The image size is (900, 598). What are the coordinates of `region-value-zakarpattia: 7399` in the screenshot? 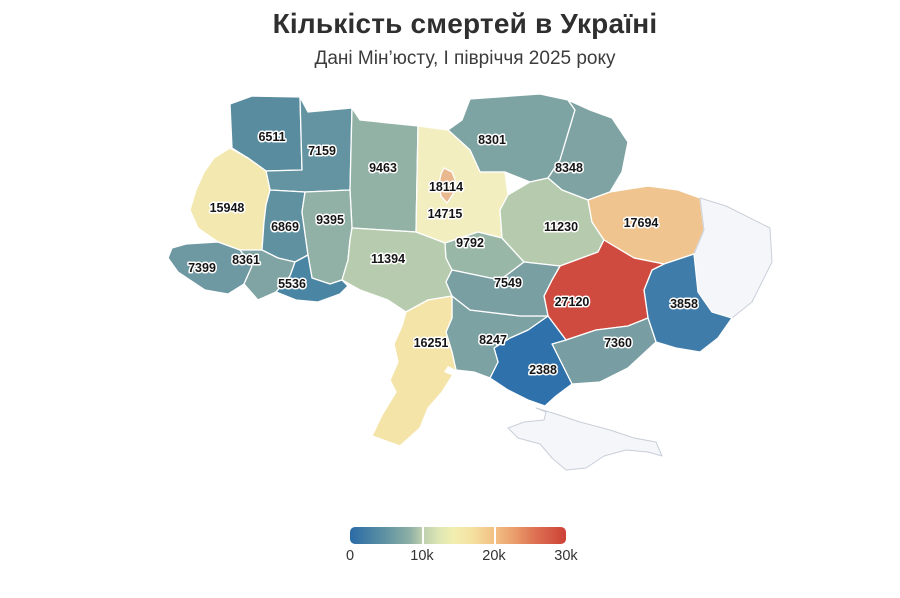 It's located at (202, 268).